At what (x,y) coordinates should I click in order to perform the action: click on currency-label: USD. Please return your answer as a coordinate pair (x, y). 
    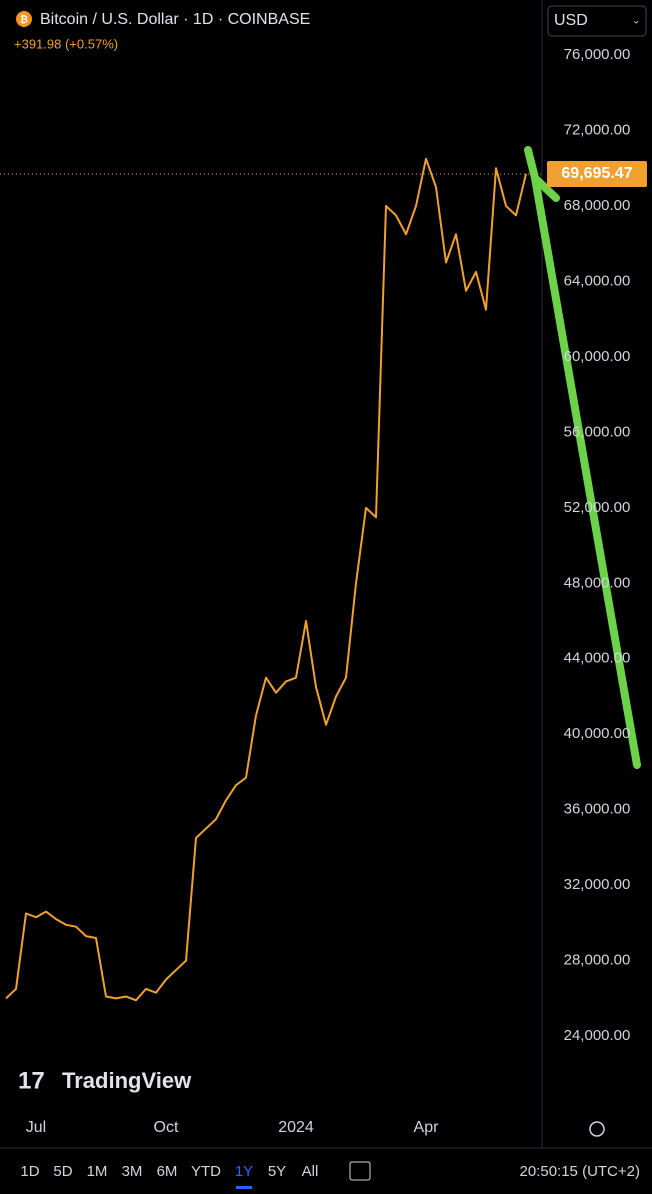
    Looking at the image, I should click on (571, 20).